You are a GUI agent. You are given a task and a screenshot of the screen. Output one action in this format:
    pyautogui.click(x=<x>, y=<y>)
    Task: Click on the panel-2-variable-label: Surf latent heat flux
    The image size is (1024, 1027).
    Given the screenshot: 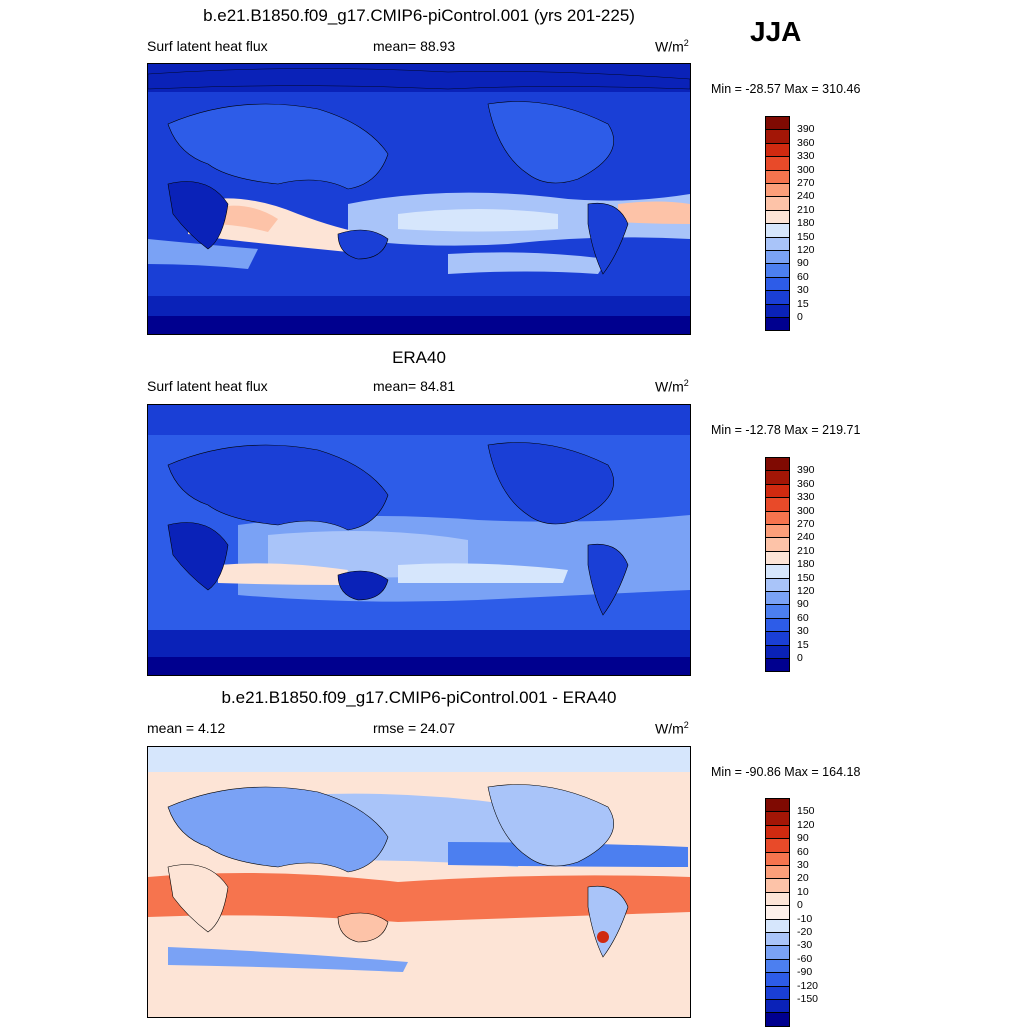 What is the action you would take?
    pyautogui.click(x=207, y=386)
    